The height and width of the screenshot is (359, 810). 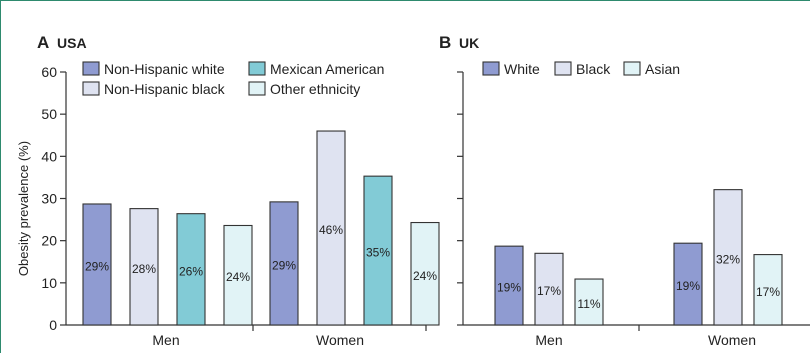 I want to click on panel-a-legend-label: Non-Hispanic black, so click(x=165, y=89).